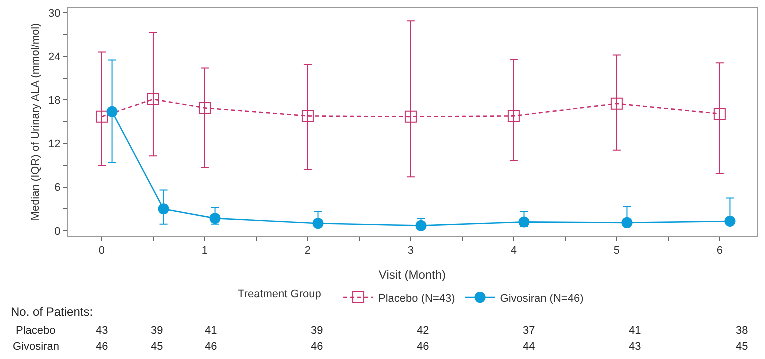  I want to click on y-tick-label: 12, so click(54, 144).